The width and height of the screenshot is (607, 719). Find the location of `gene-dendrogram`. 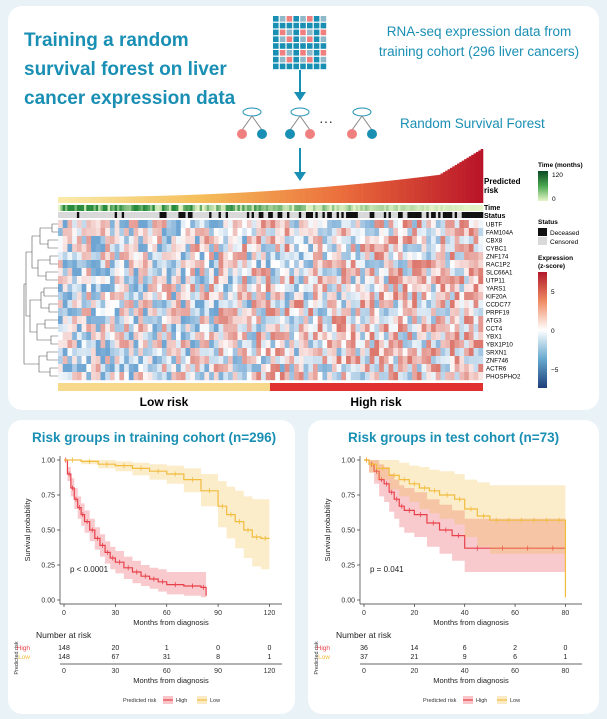

gene-dendrogram is located at coordinates (40, 300).